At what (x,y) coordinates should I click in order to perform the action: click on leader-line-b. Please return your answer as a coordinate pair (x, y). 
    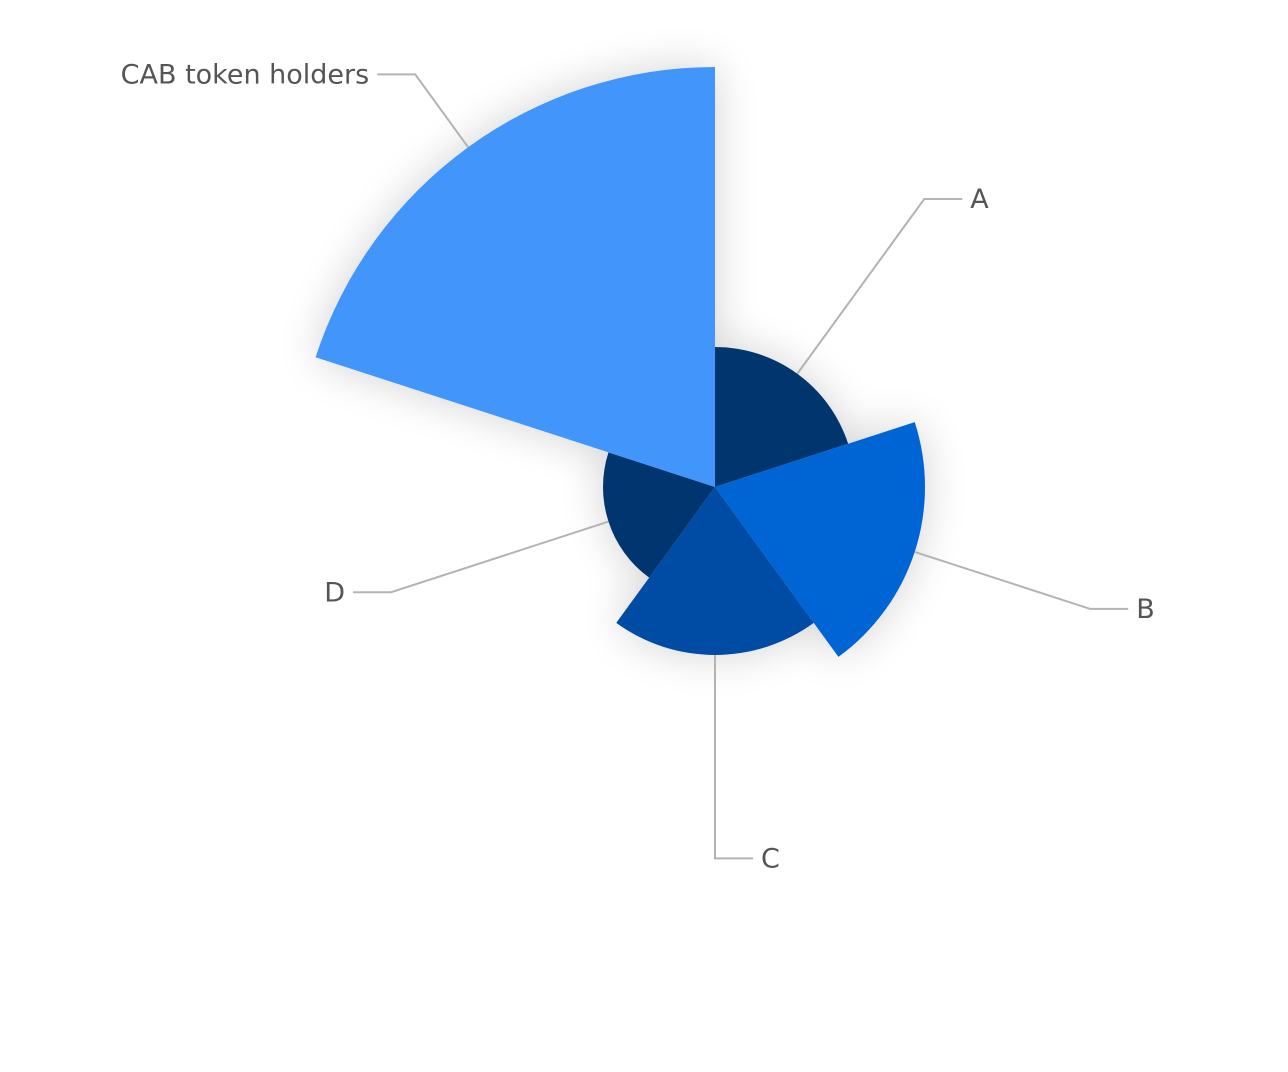
    Looking at the image, I should click on (1021, 580).